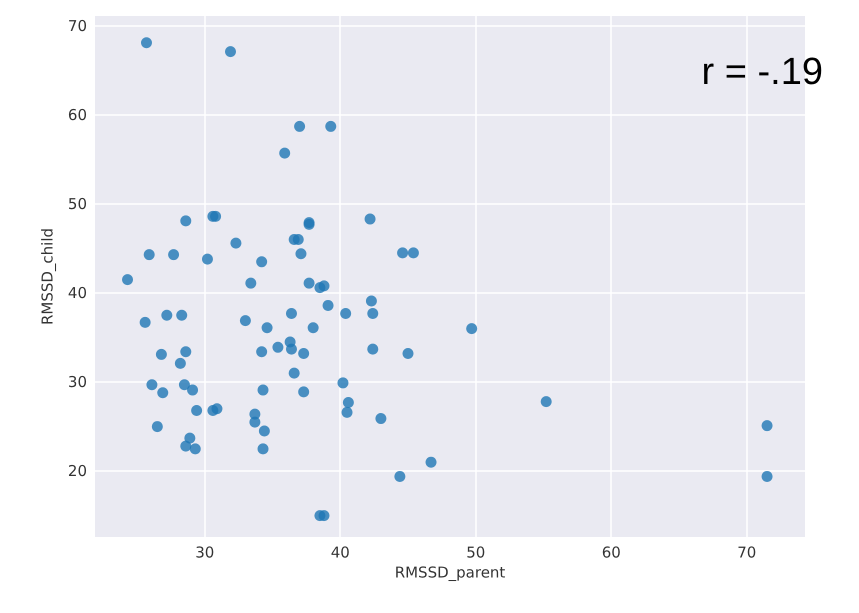 This screenshot has height=613, width=859. I want to click on x-tick-label: 60, so click(611, 553).